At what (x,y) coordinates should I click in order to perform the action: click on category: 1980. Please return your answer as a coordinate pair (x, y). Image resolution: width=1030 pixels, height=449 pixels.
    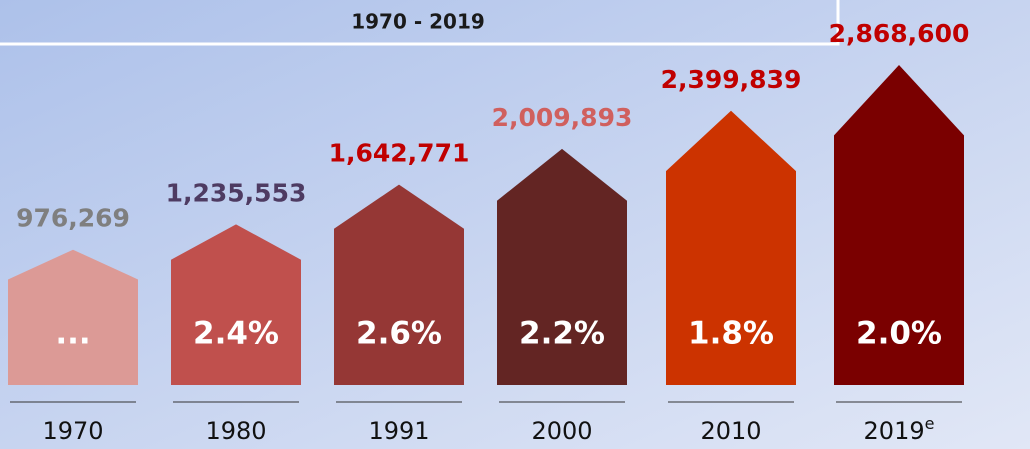
    Looking at the image, I should click on (235, 431).